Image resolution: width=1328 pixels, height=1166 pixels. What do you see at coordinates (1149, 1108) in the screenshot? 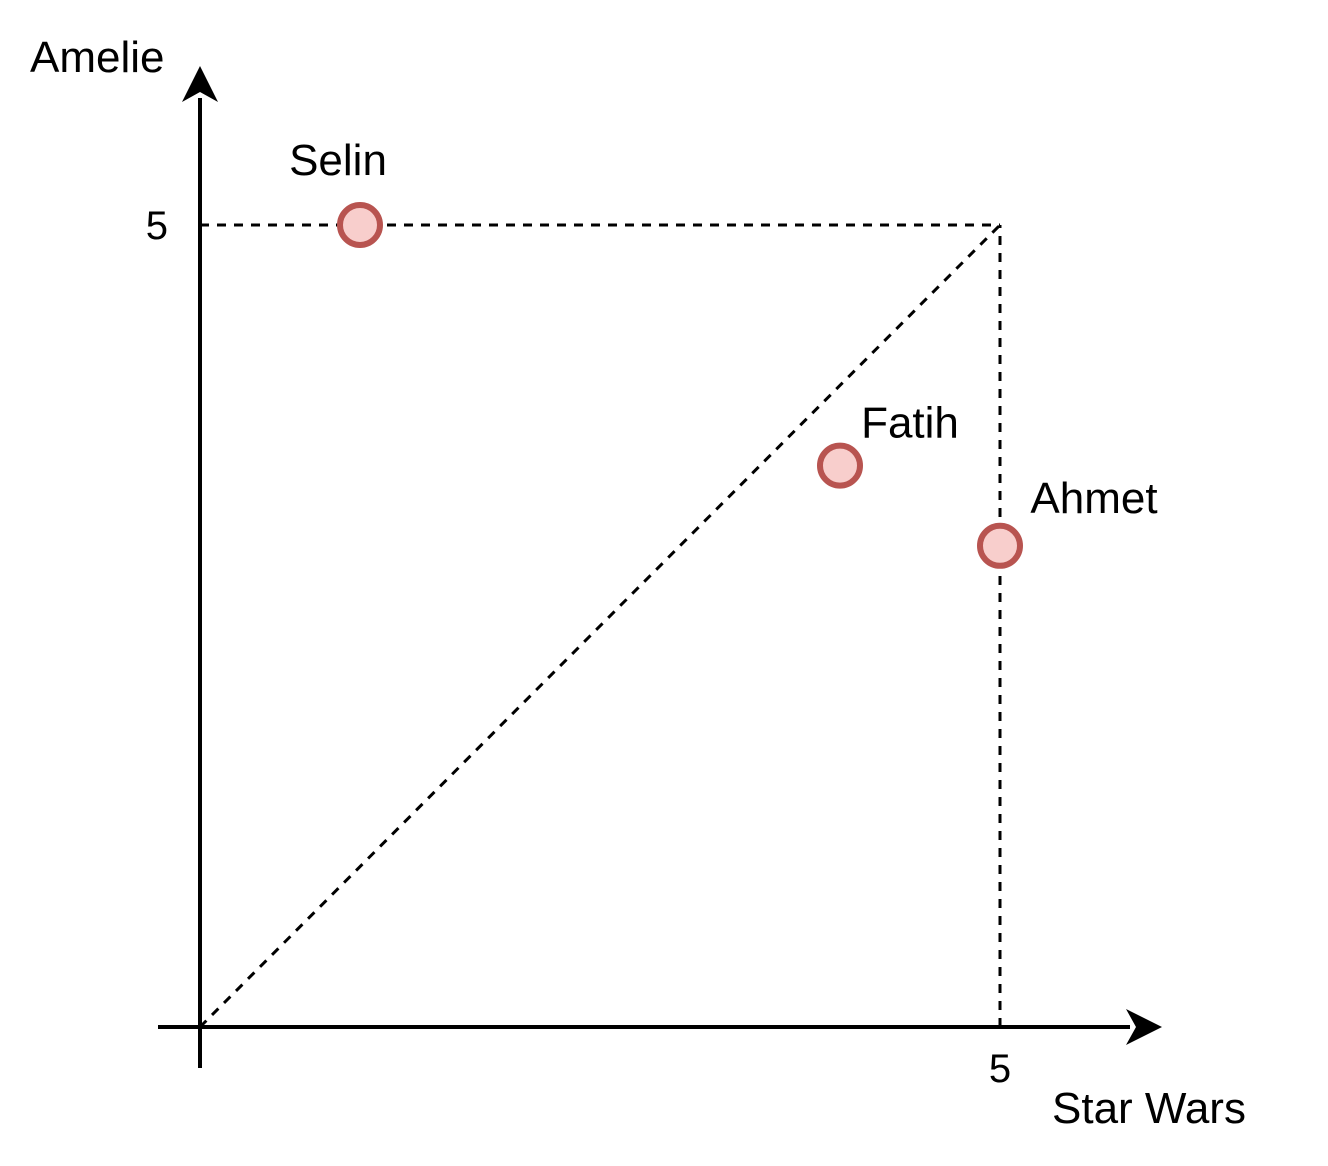
I see `x-axis-title: Star Wars` at bounding box center [1149, 1108].